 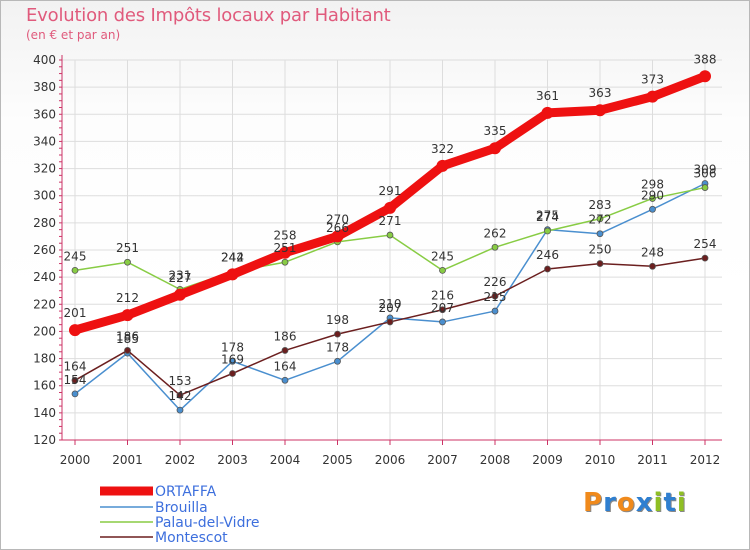 What do you see at coordinates (232, 460) in the screenshot?
I see `x-tick-label: 2003` at bounding box center [232, 460].